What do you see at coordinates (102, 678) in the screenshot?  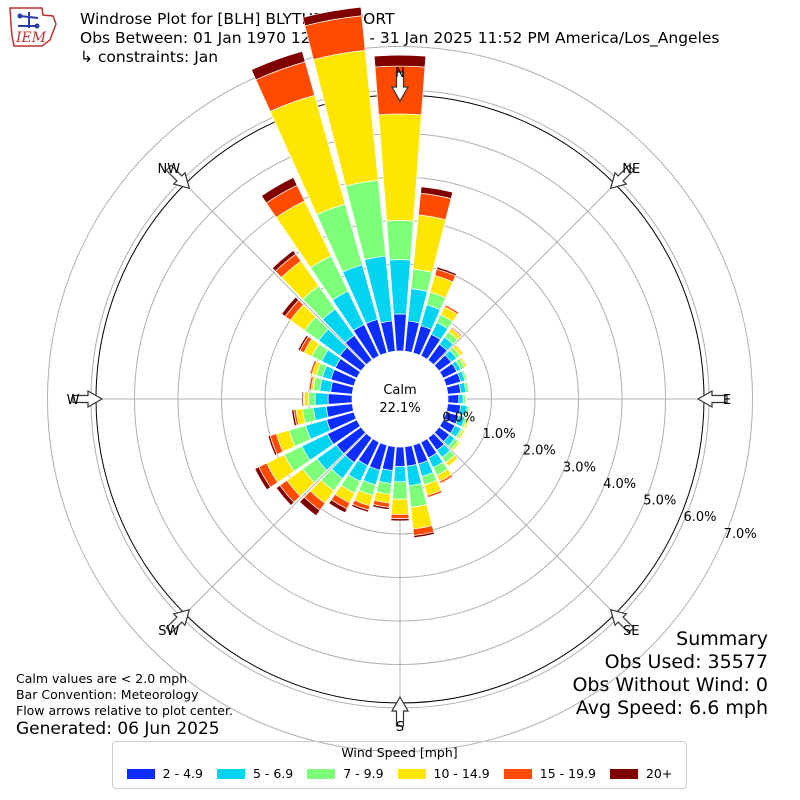 I see `calm-note: Calm values are < 2.0 mph` at bounding box center [102, 678].